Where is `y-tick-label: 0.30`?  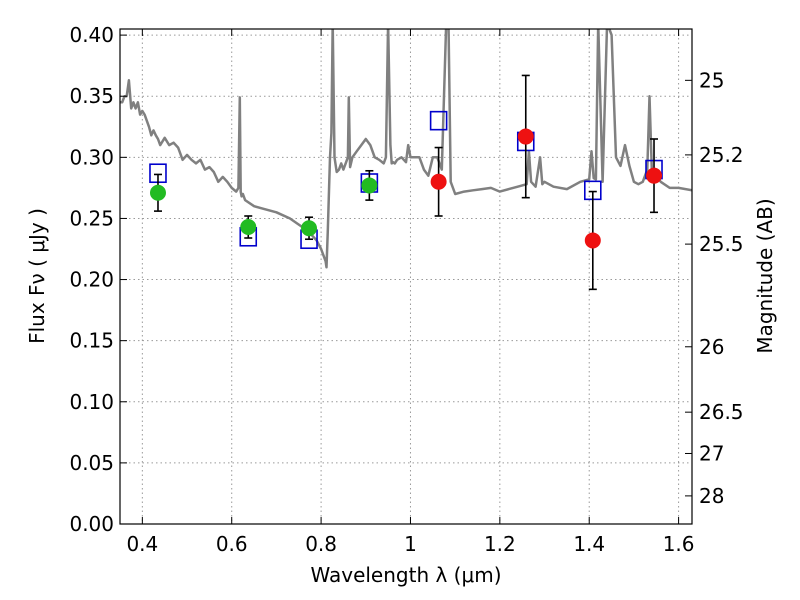
y-tick-label: 0.30 is located at coordinates (91, 157).